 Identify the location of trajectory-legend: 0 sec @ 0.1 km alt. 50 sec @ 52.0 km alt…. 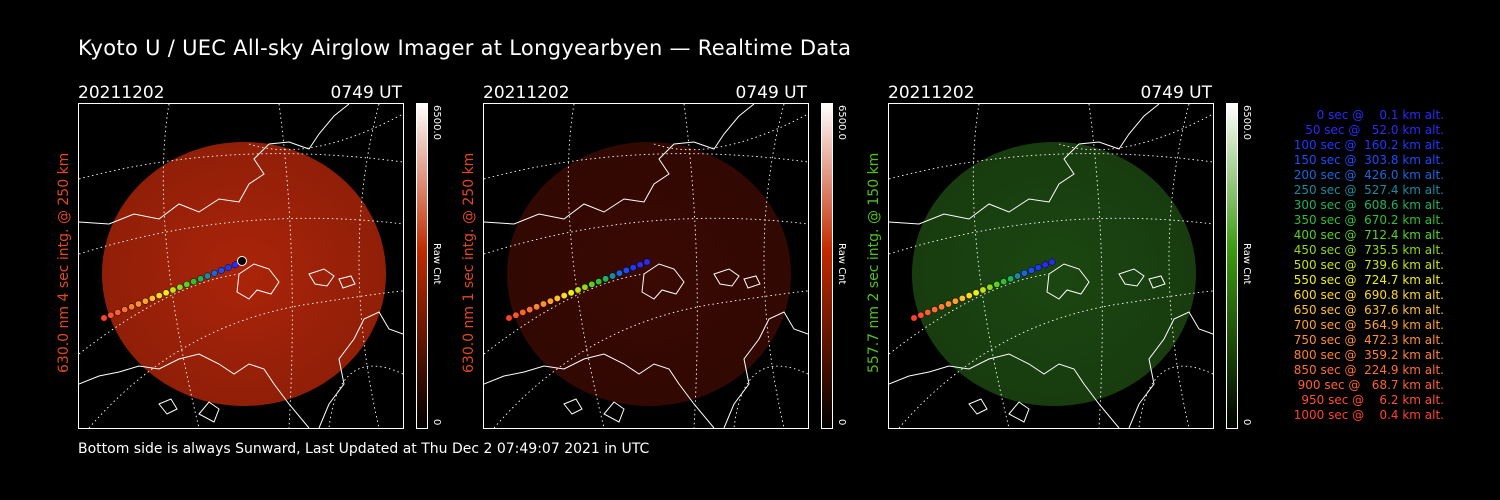
(1353, 265).